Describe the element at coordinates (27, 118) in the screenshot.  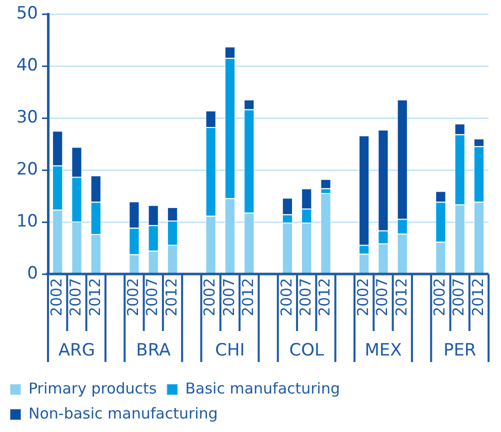
I see `y-tick-label: 30` at that location.